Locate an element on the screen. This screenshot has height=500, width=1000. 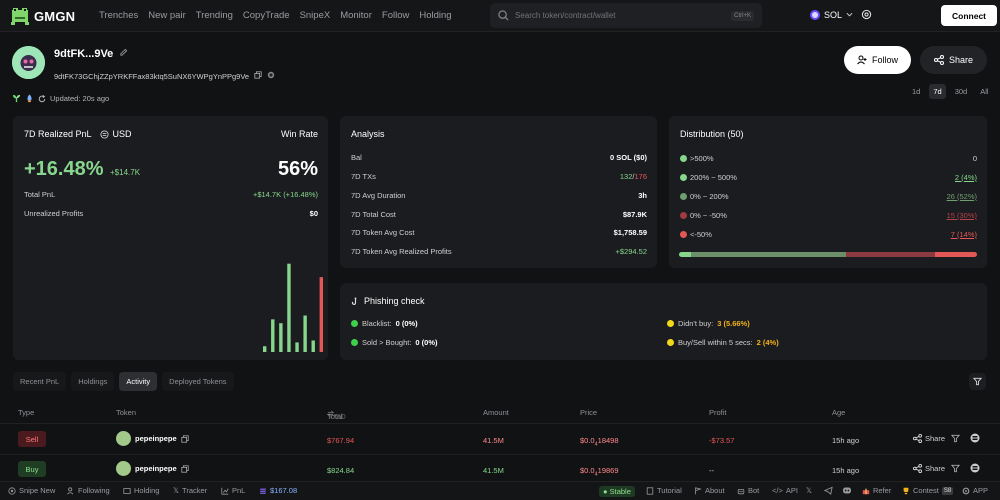
analysis-row: Bal 0 SOL ($0) is located at coordinates (499, 158).